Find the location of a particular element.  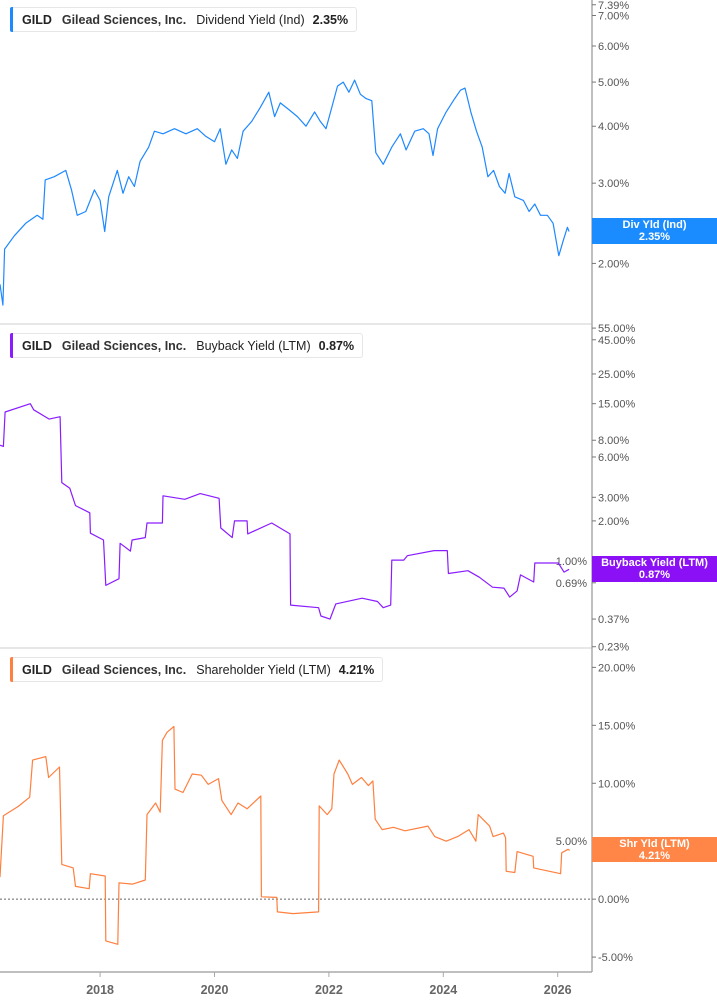

x-tick-label: 2020 is located at coordinates (215, 990).